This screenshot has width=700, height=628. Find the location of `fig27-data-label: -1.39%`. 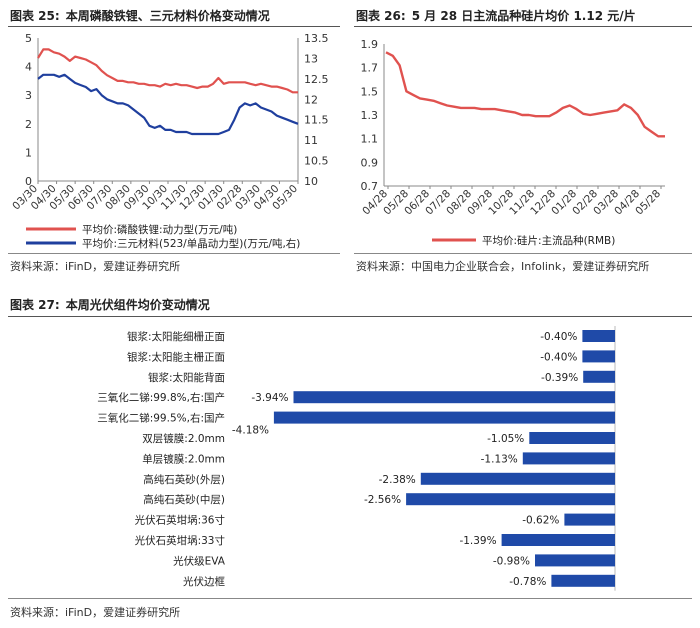

fig27-data-label: -1.39% is located at coordinates (477, 541).